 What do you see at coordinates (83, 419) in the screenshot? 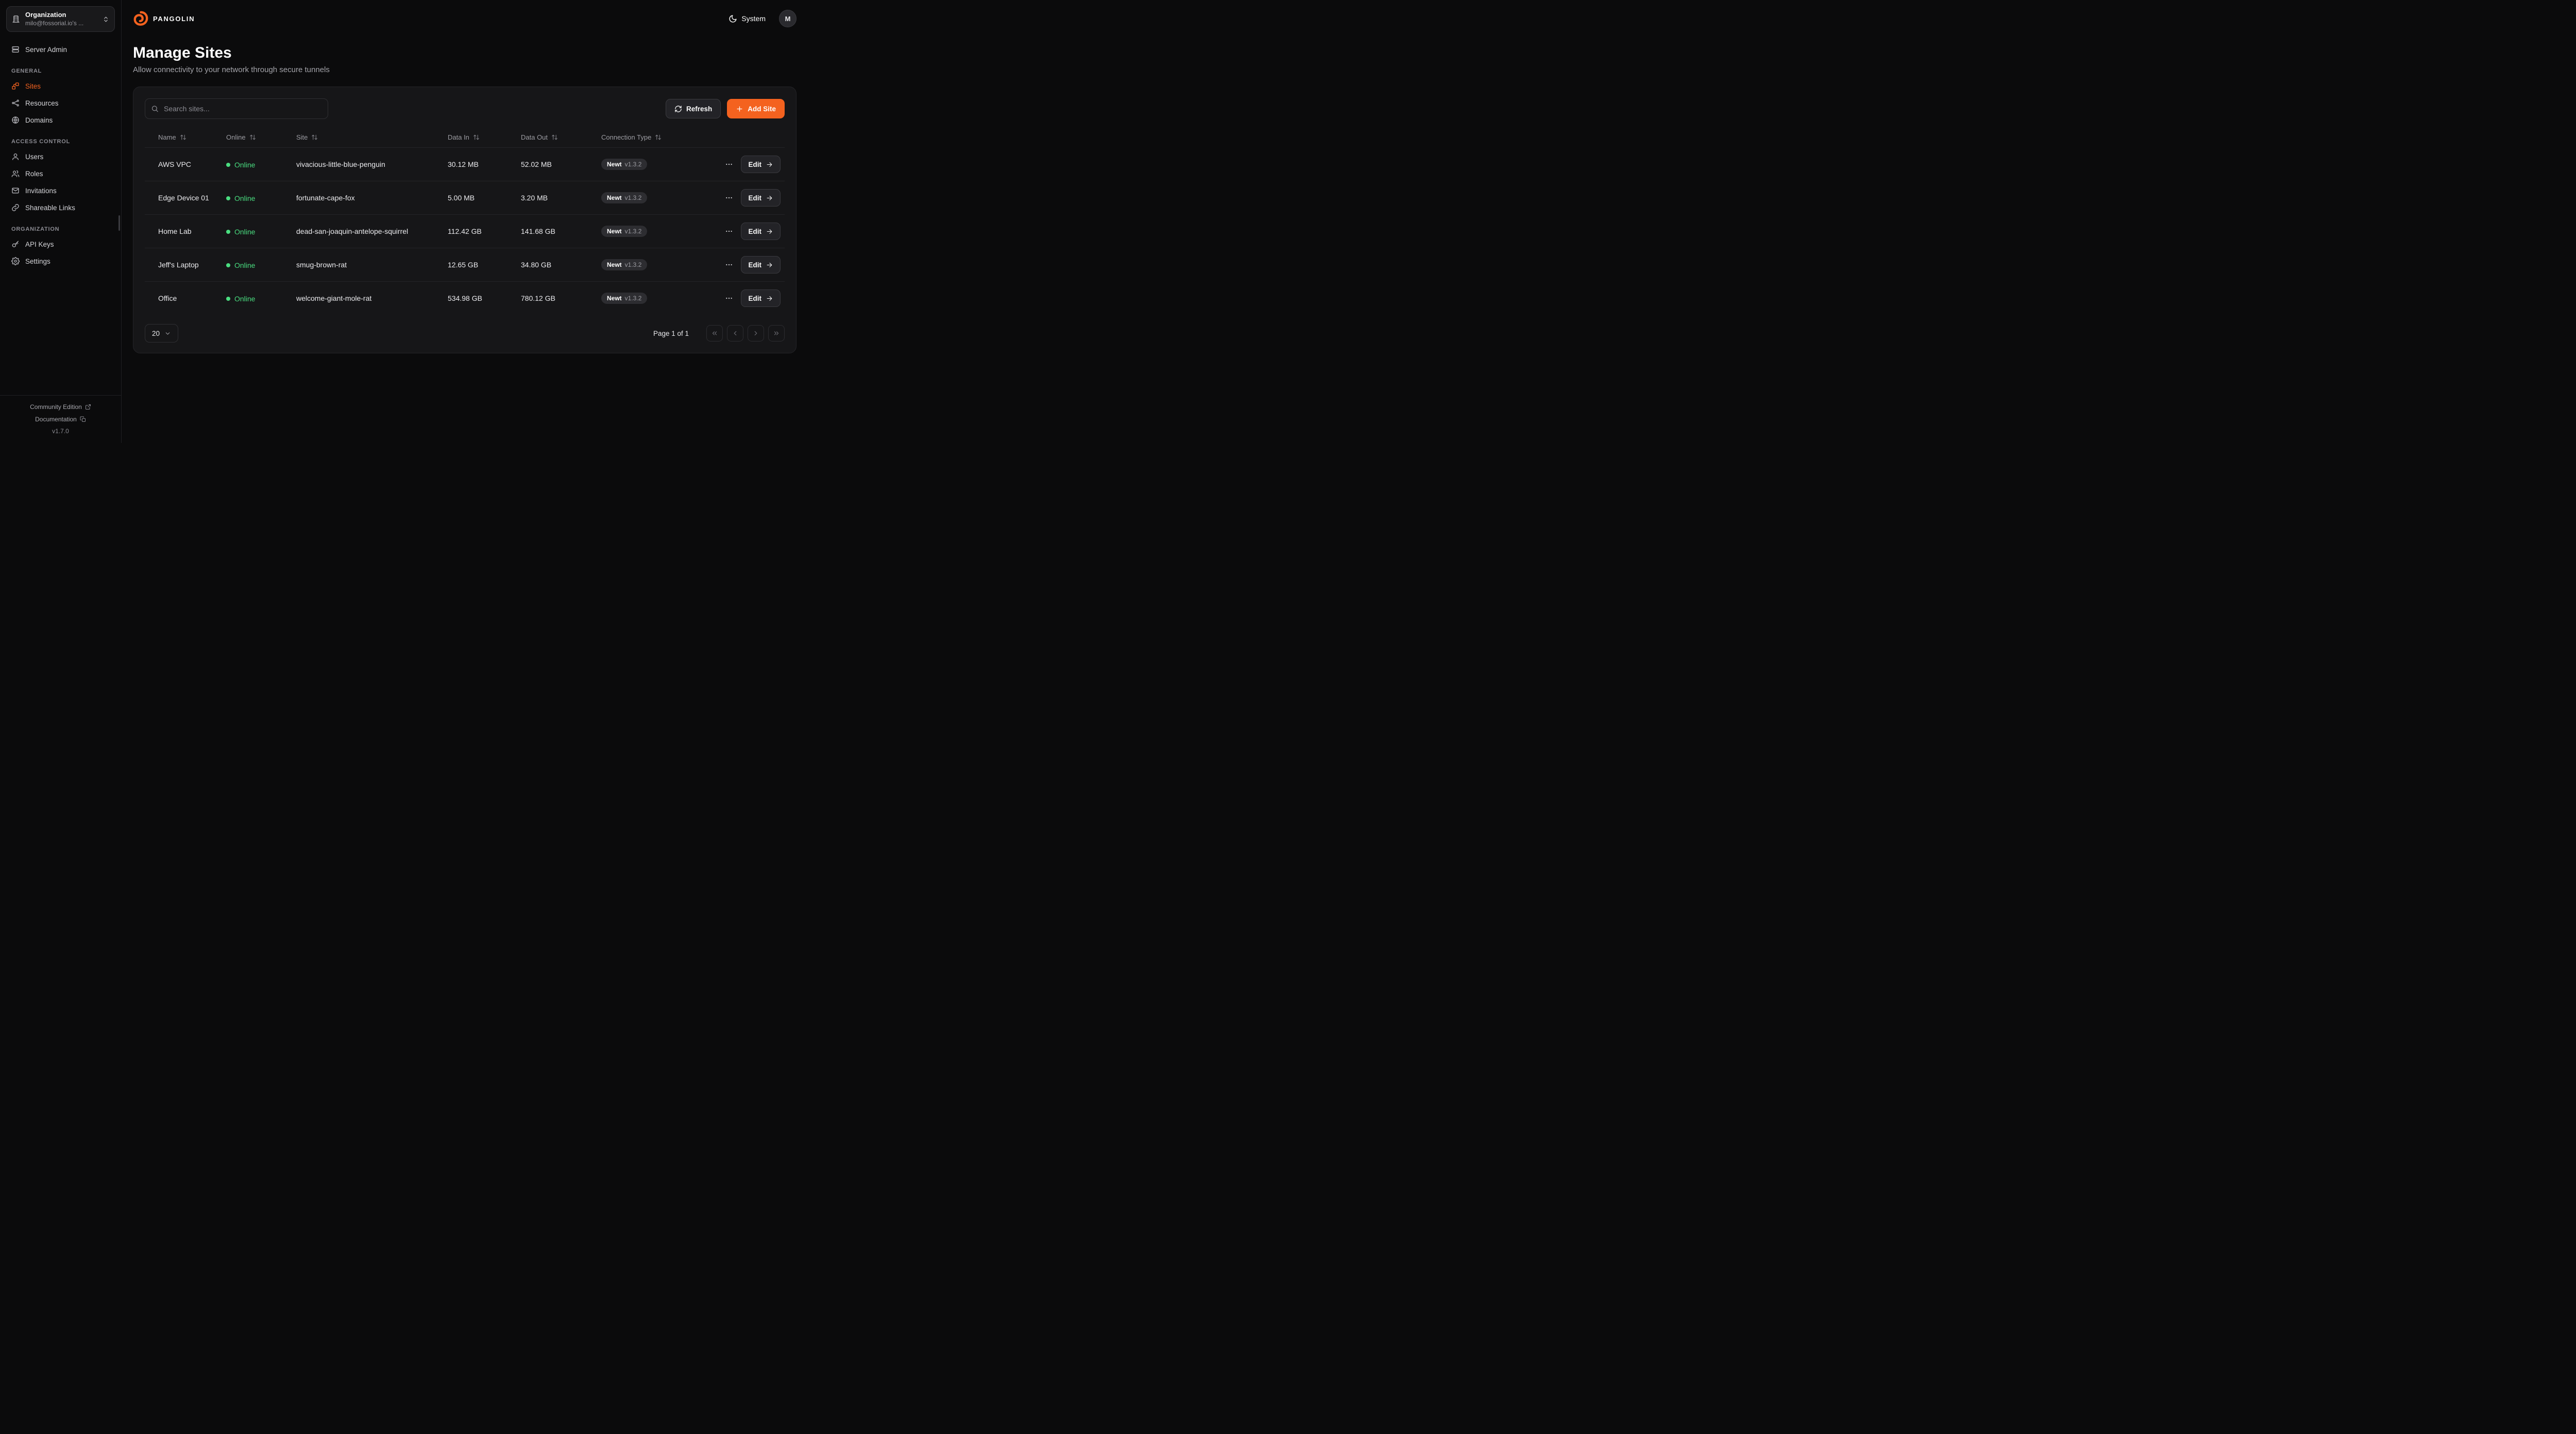
I see `docs-icon` at bounding box center [83, 419].